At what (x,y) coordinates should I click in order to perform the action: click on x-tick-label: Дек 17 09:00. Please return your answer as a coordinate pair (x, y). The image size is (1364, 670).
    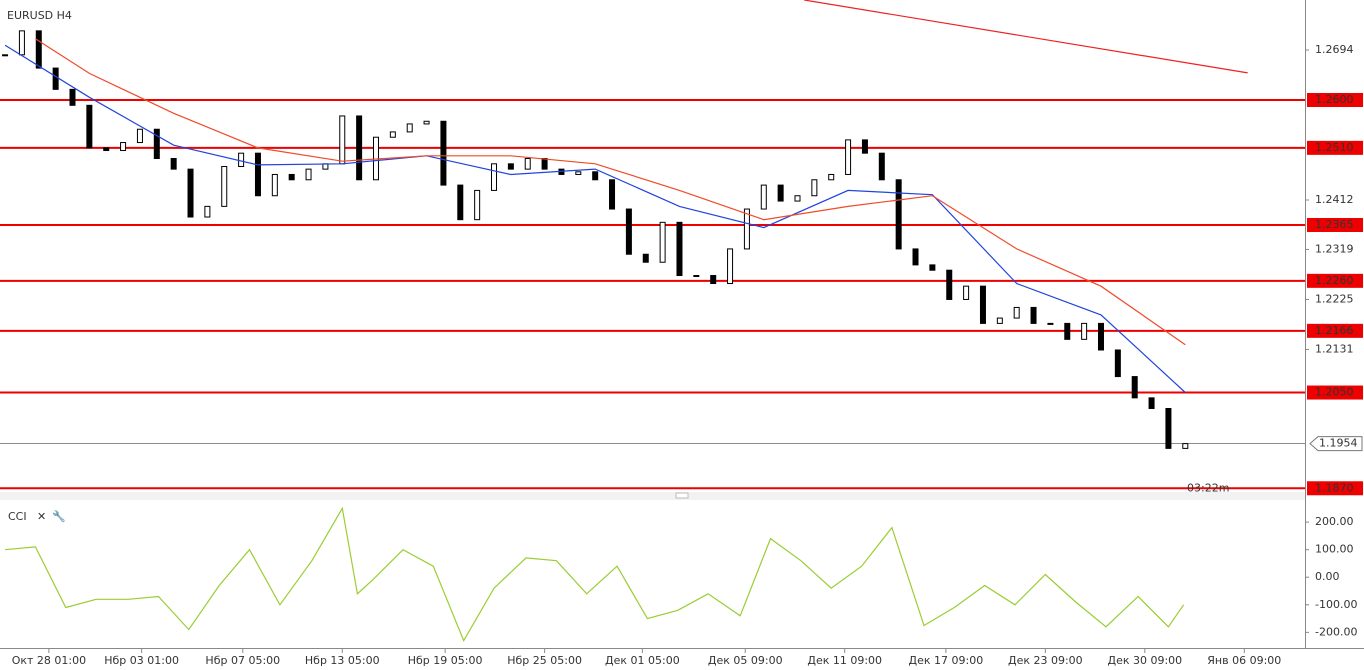
    Looking at the image, I should click on (946, 660).